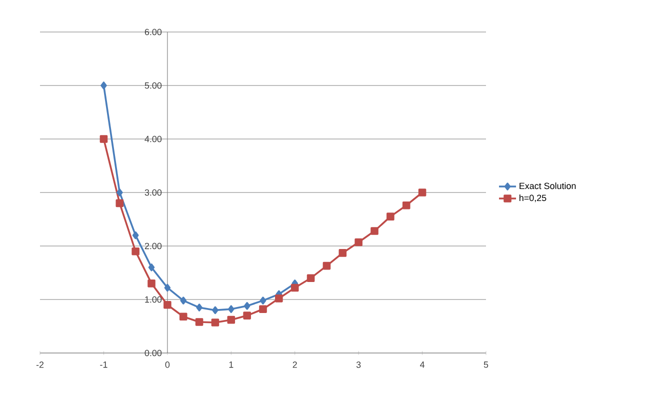  What do you see at coordinates (153, 32) in the screenshot?
I see `y-tick-label: 6.00` at bounding box center [153, 32].